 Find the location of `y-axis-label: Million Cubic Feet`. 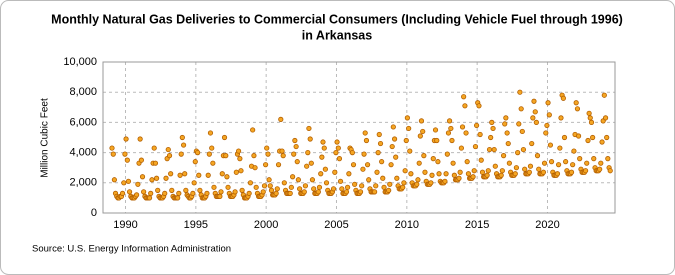

y-axis-label: Million Cubic Feet is located at coordinates (45, 138).